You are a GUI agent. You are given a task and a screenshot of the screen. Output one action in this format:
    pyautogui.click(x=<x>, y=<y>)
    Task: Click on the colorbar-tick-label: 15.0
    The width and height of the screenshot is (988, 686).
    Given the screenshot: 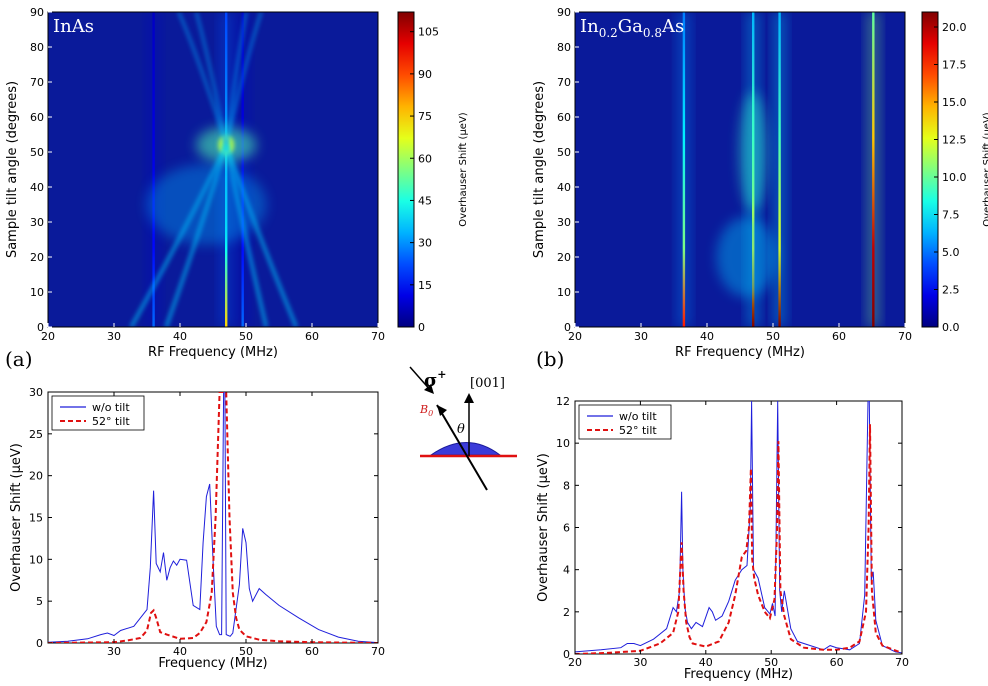 What is the action you would take?
    pyautogui.click(x=954, y=102)
    